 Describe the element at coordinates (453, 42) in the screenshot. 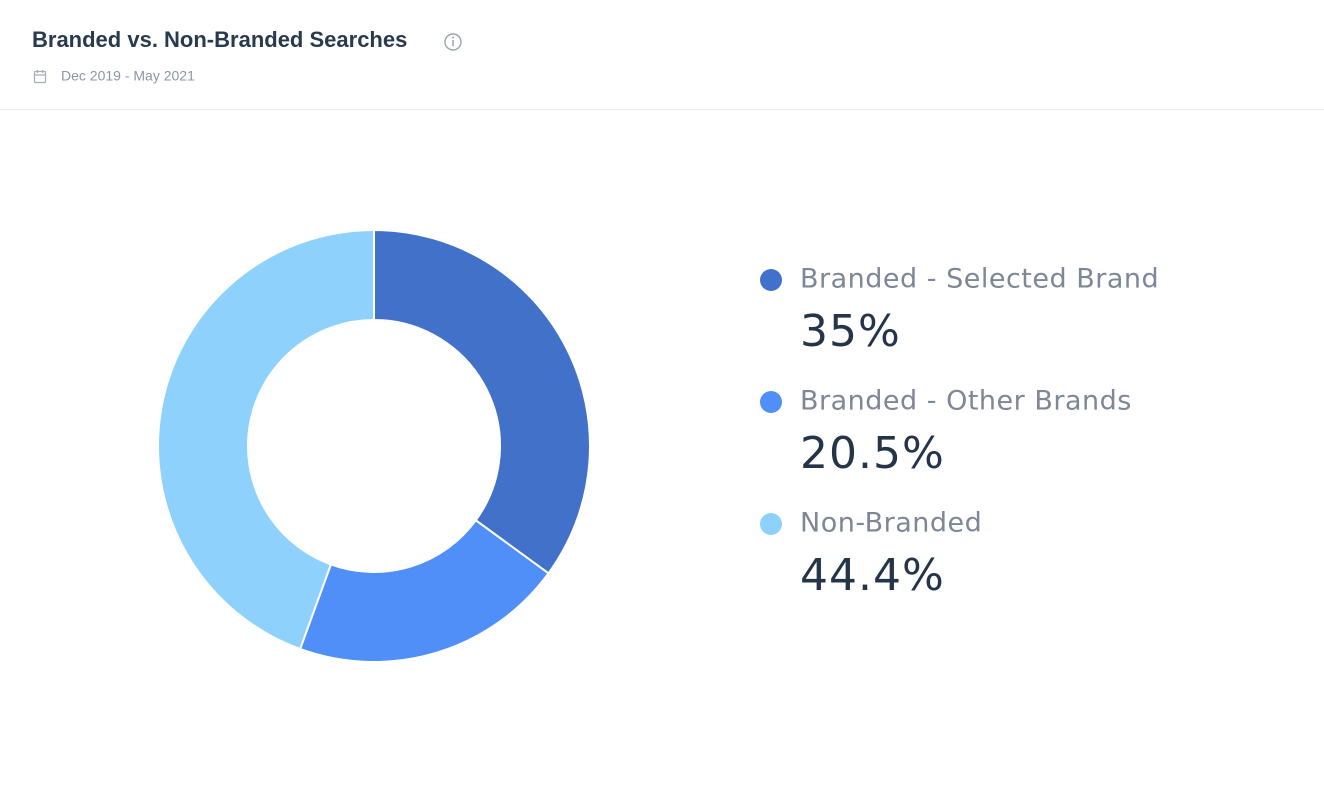

I see `info-icon` at that location.